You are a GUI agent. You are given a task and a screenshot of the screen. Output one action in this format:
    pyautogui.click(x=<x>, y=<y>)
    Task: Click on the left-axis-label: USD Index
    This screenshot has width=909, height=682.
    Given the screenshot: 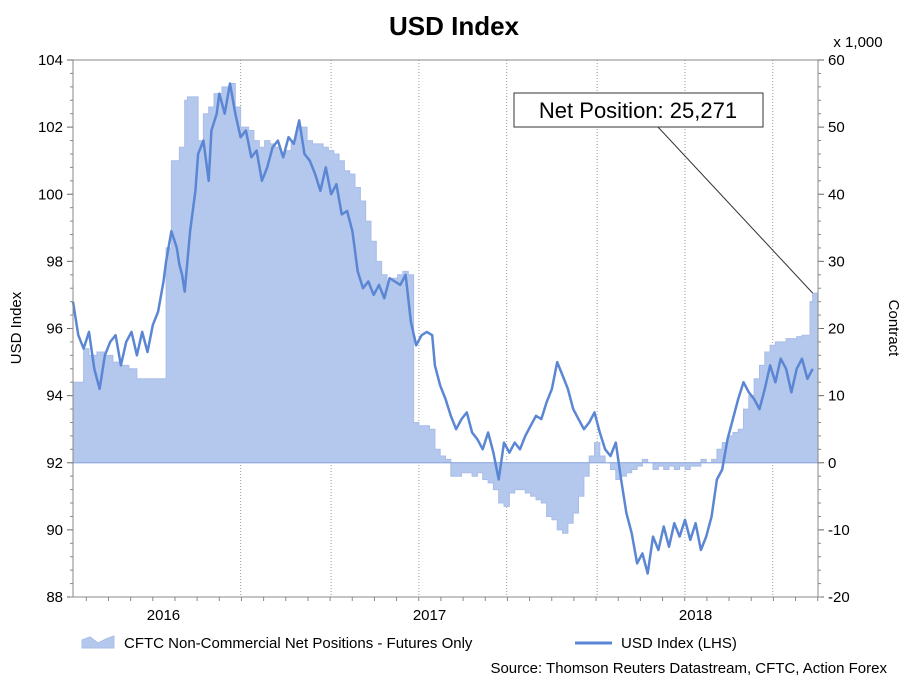 What is the action you would take?
    pyautogui.click(x=16, y=327)
    